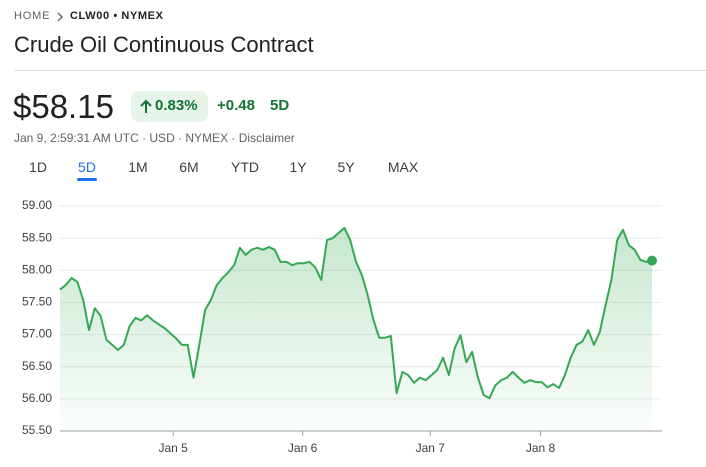 This screenshot has height=467, width=706. What do you see at coordinates (37, 430) in the screenshot?
I see `y-tick-label: 55.50` at bounding box center [37, 430].